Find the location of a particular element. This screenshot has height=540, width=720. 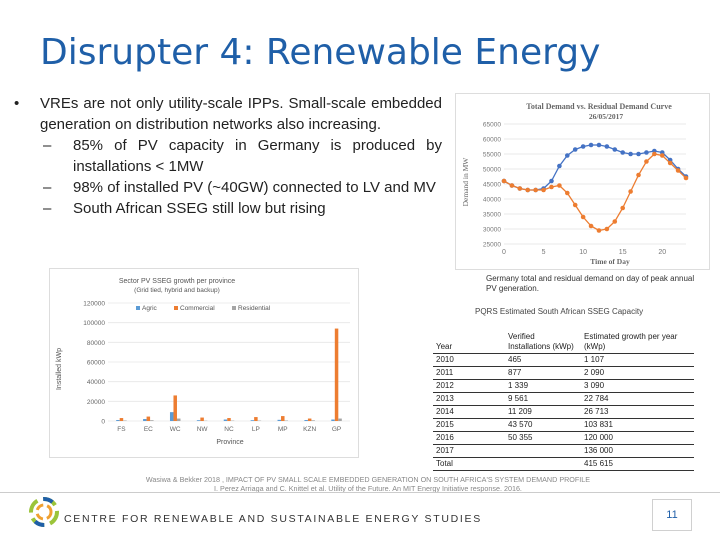

sseg-chart-xtick: NW is located at coordinates (203, 429).